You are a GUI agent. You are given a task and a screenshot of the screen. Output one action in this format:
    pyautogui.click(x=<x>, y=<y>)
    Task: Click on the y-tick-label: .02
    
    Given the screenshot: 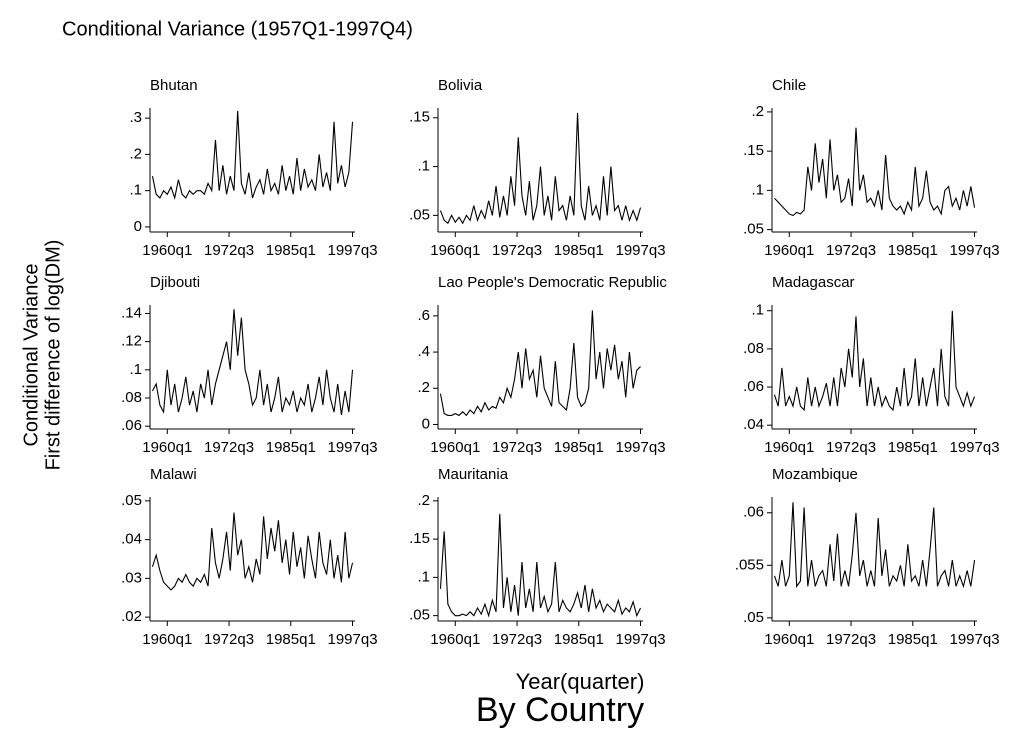 What is the action you would take?
    pyautogui.click(x=131, y=616)
    